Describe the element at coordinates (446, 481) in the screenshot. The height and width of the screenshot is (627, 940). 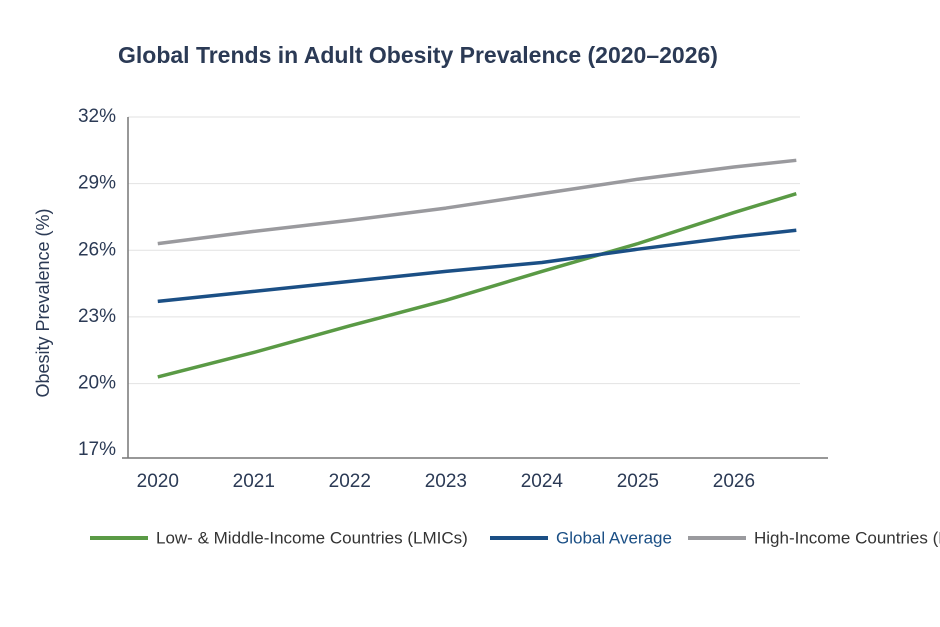
I see `x-tick-label: 2023` at that location.